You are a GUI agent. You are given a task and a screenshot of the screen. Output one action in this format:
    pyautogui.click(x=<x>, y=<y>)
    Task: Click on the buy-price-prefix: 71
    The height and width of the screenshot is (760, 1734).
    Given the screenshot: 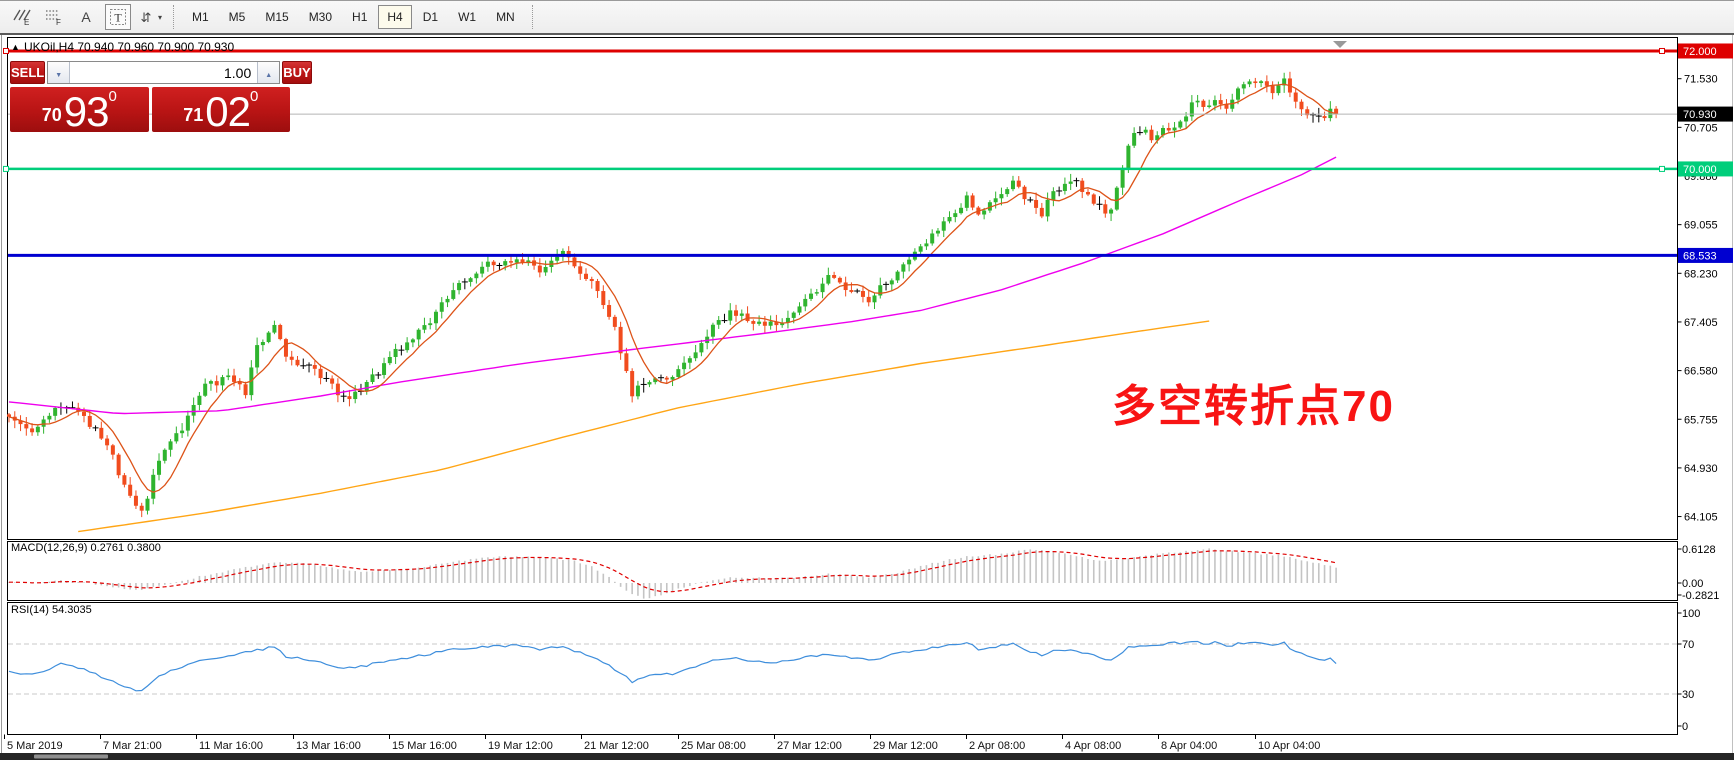 What is the action you would take?
    pyautogui.click(x=193, y=115)
    